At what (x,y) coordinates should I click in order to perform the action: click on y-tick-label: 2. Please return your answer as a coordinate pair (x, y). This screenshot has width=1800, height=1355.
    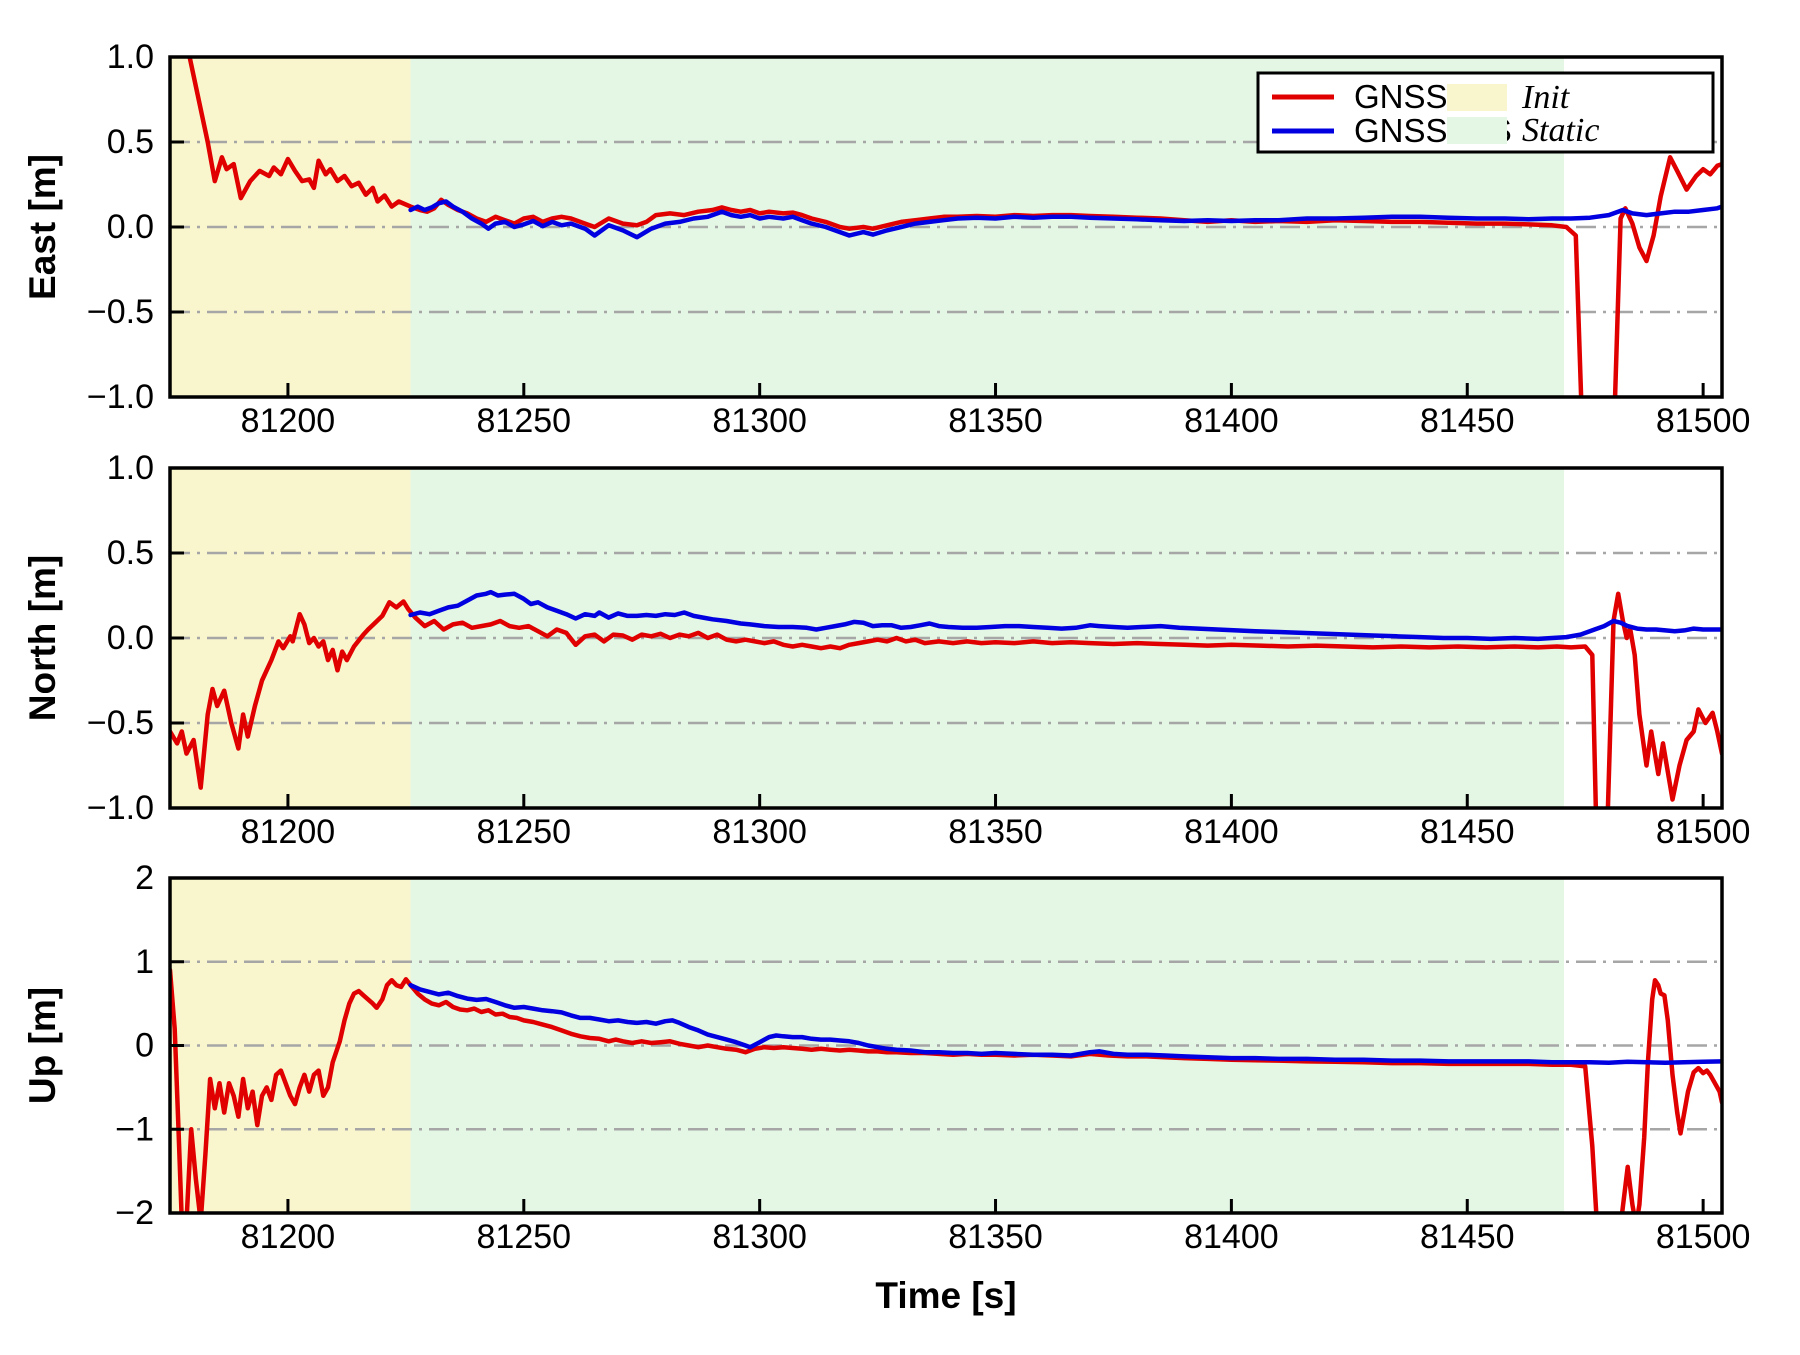
    Looking at the image, I should click on (144, 878).